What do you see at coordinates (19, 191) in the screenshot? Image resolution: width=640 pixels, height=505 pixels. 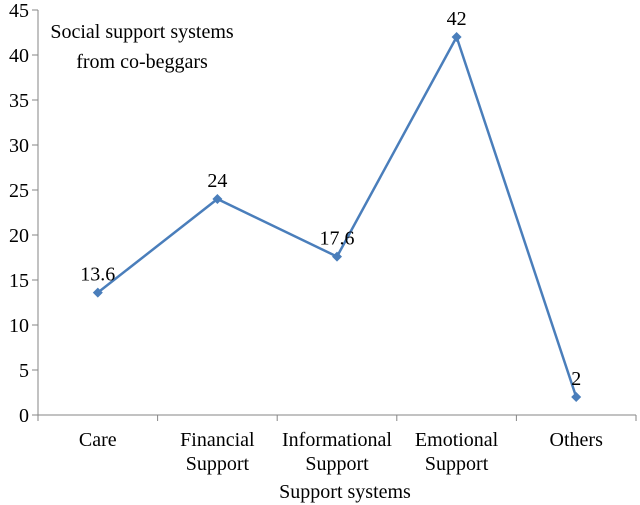 I see `y-tick-label: 25` at bounding box center [19, 191].